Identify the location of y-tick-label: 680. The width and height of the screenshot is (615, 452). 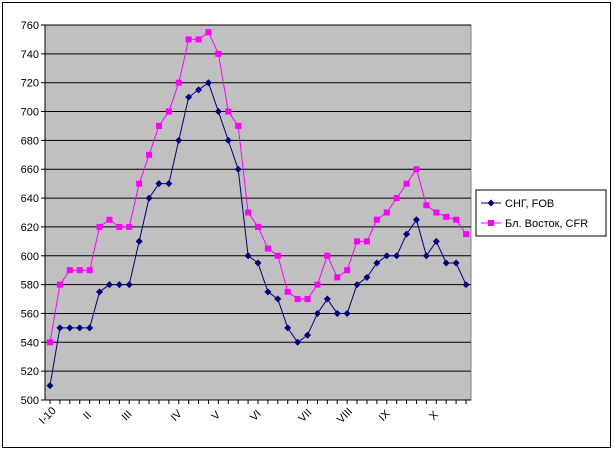
(30, 141).